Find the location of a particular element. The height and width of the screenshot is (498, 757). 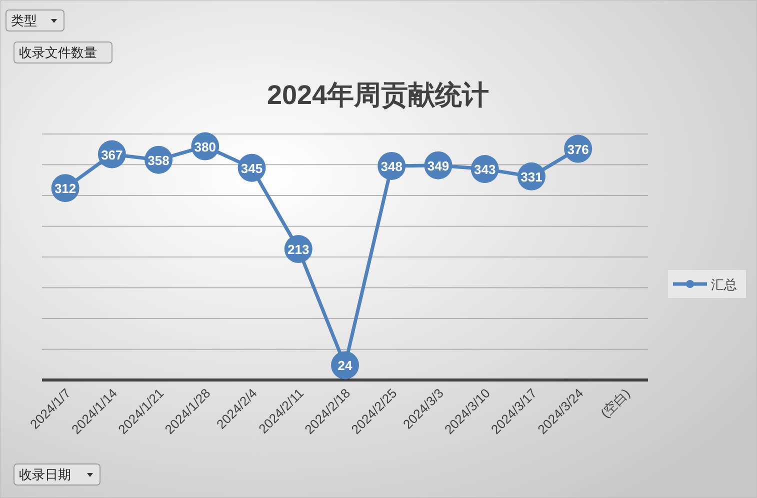

data-label: 24 is located at coordinates (345, 366).